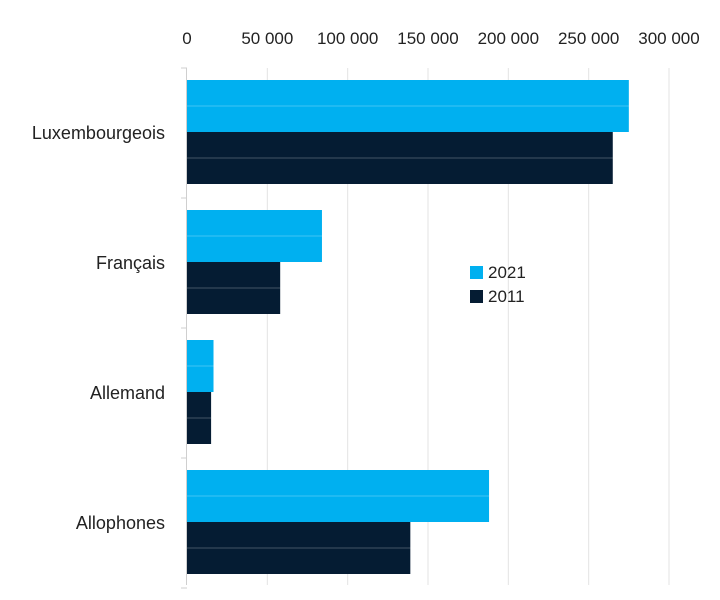 The image size is (720, 600). Describe the element at coordinates (668, 38) in the screenshot. I see `x-tick-label: 300 000` at that location.